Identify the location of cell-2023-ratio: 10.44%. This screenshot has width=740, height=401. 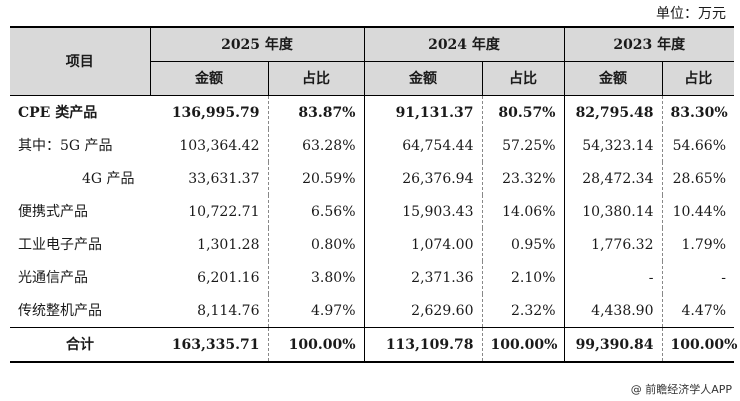
(697, 211).